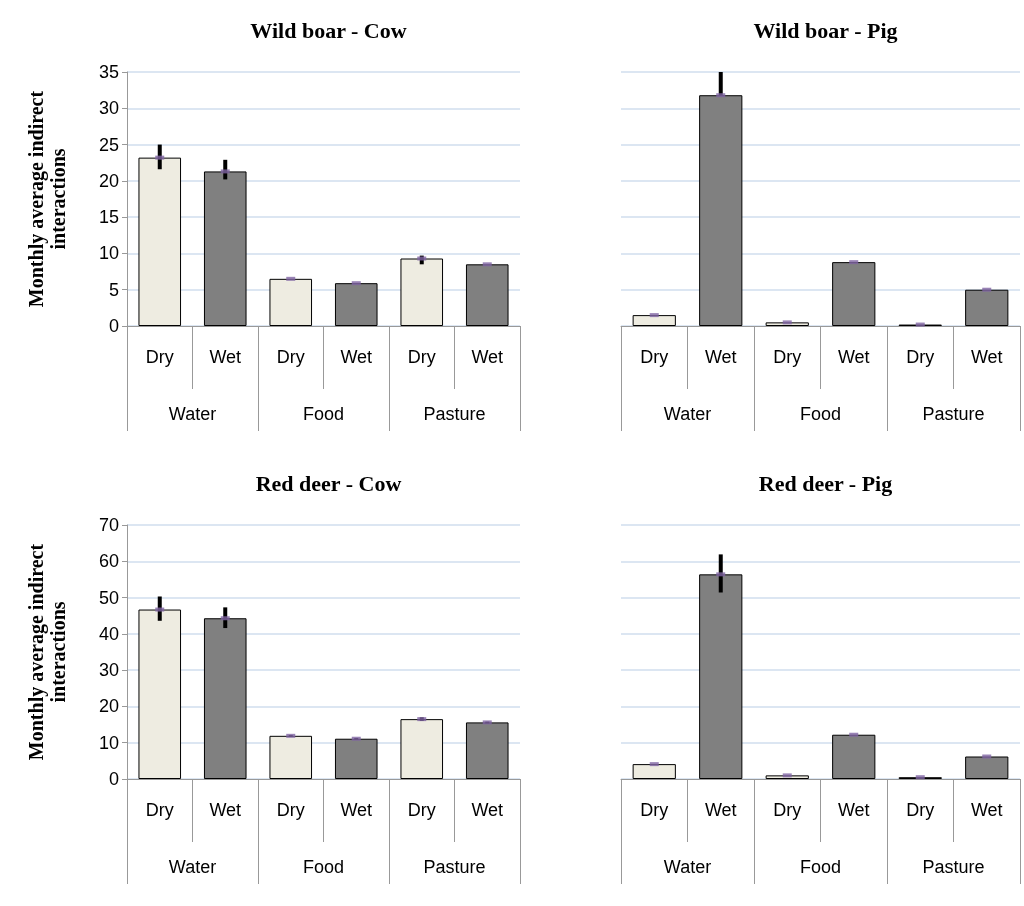  Describe the element at coordinates (825, 30) in the screenshot. I see `chart-title: Wild boar - Pig` at that location.